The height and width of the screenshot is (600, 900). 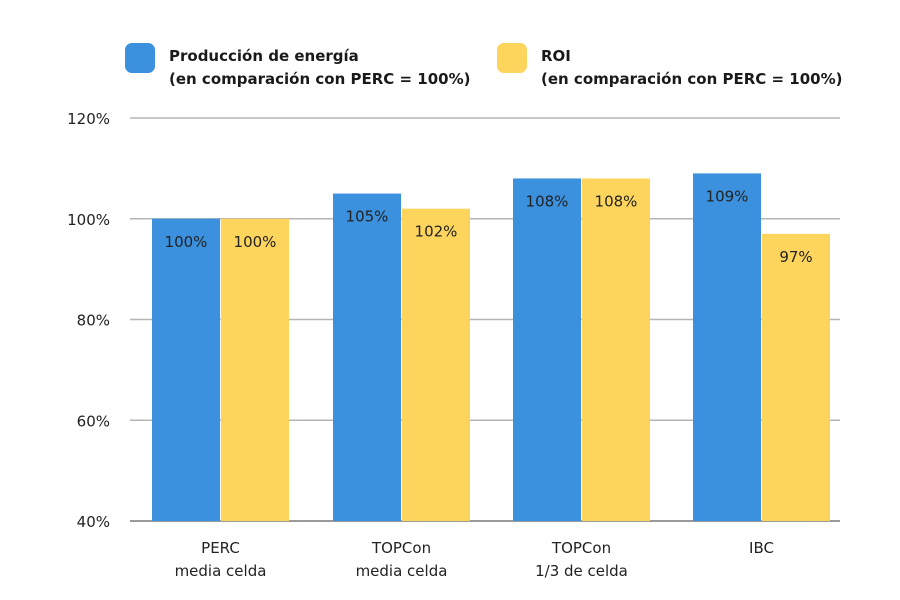 What do you see at coordinates (512, 58) in the screenshot?
I see `legend-swatch-roi` at bounding box center [512, 58].